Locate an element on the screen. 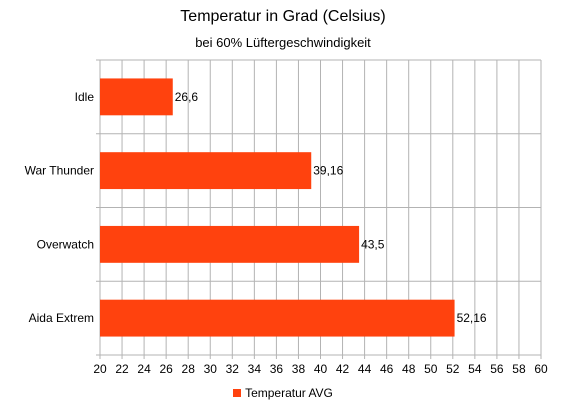 Image resolution: width=566 pixels, height=411 pixels. legend-swatch is located at coordinates (237, 392).